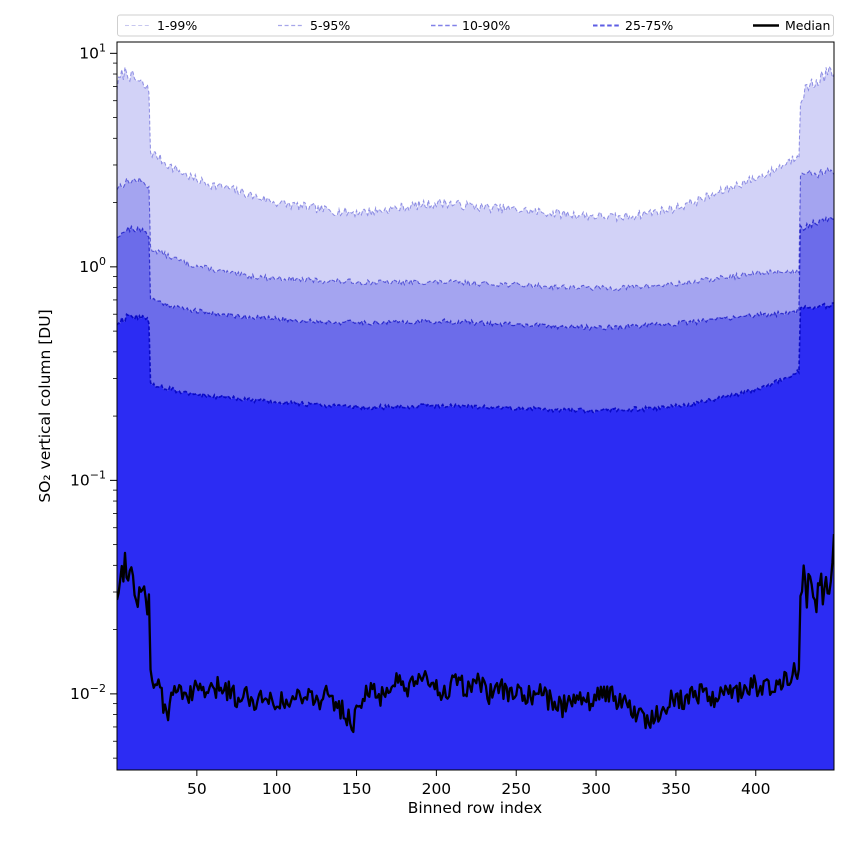  I want to click on x-tick-label: 400, so click(756, 789).